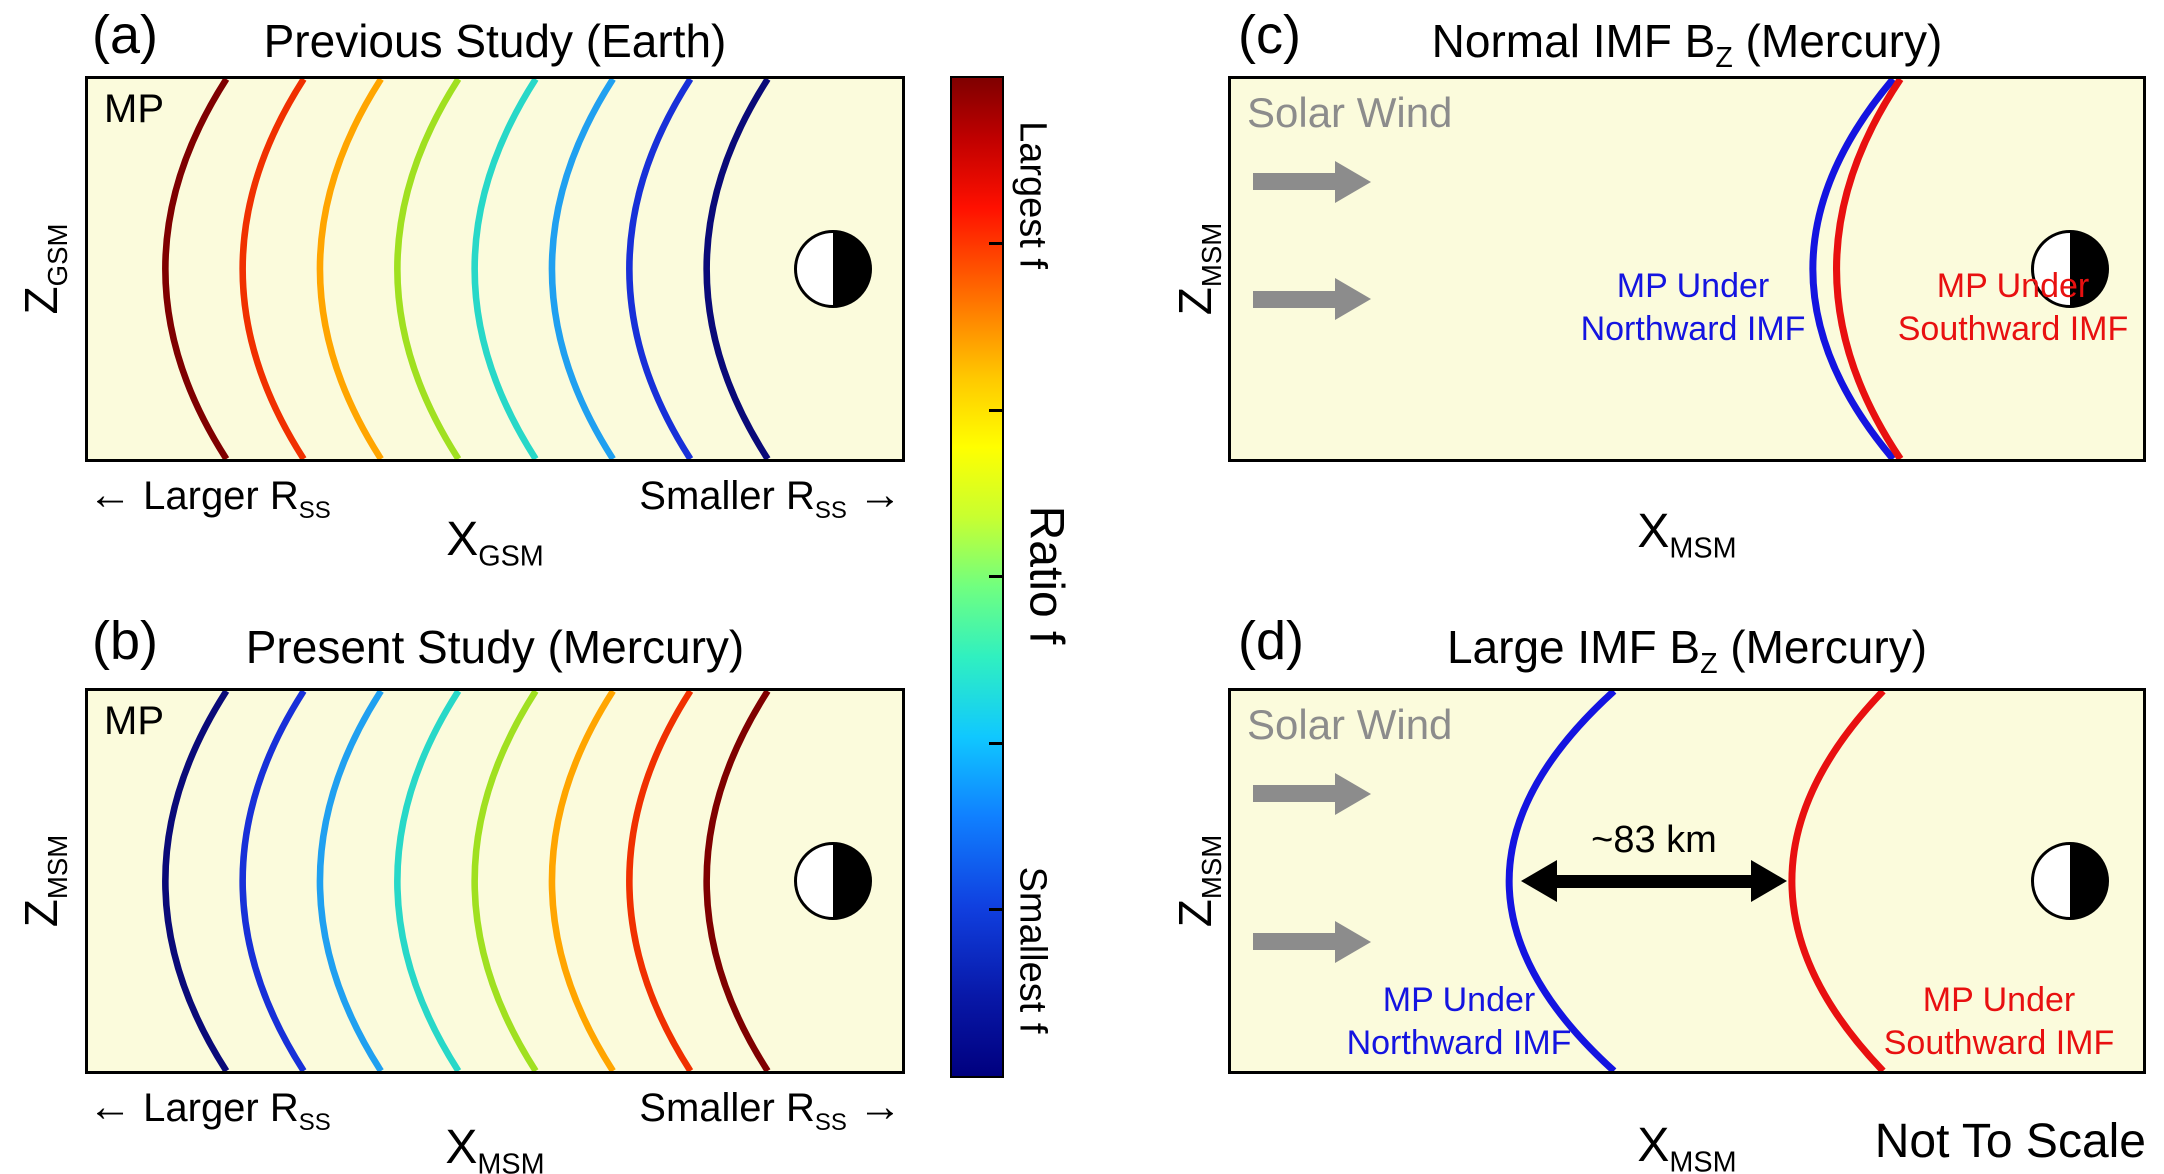 The height and width of the screenshot is (1174, 2164). Describe the element at coordinates (125, 641) in the screenshot. I see `panel-b-letter: (b)` at that location.